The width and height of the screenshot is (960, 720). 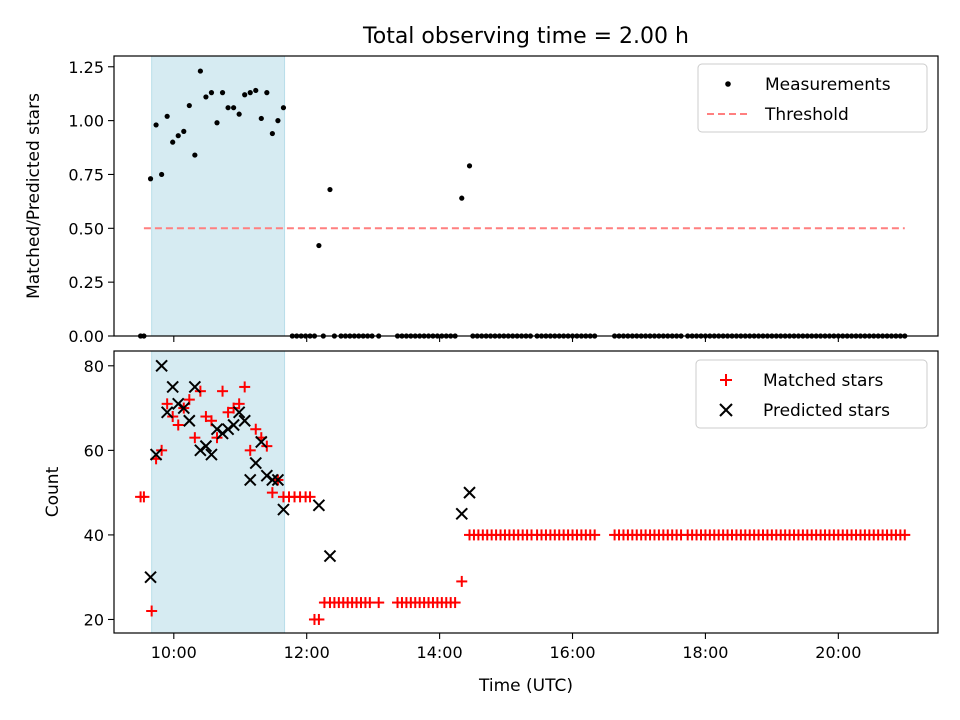 I want to click on top-y-axis: 0.00 0.25 0.50 0.75 1.00 1.25, so click(x=91, y=202).